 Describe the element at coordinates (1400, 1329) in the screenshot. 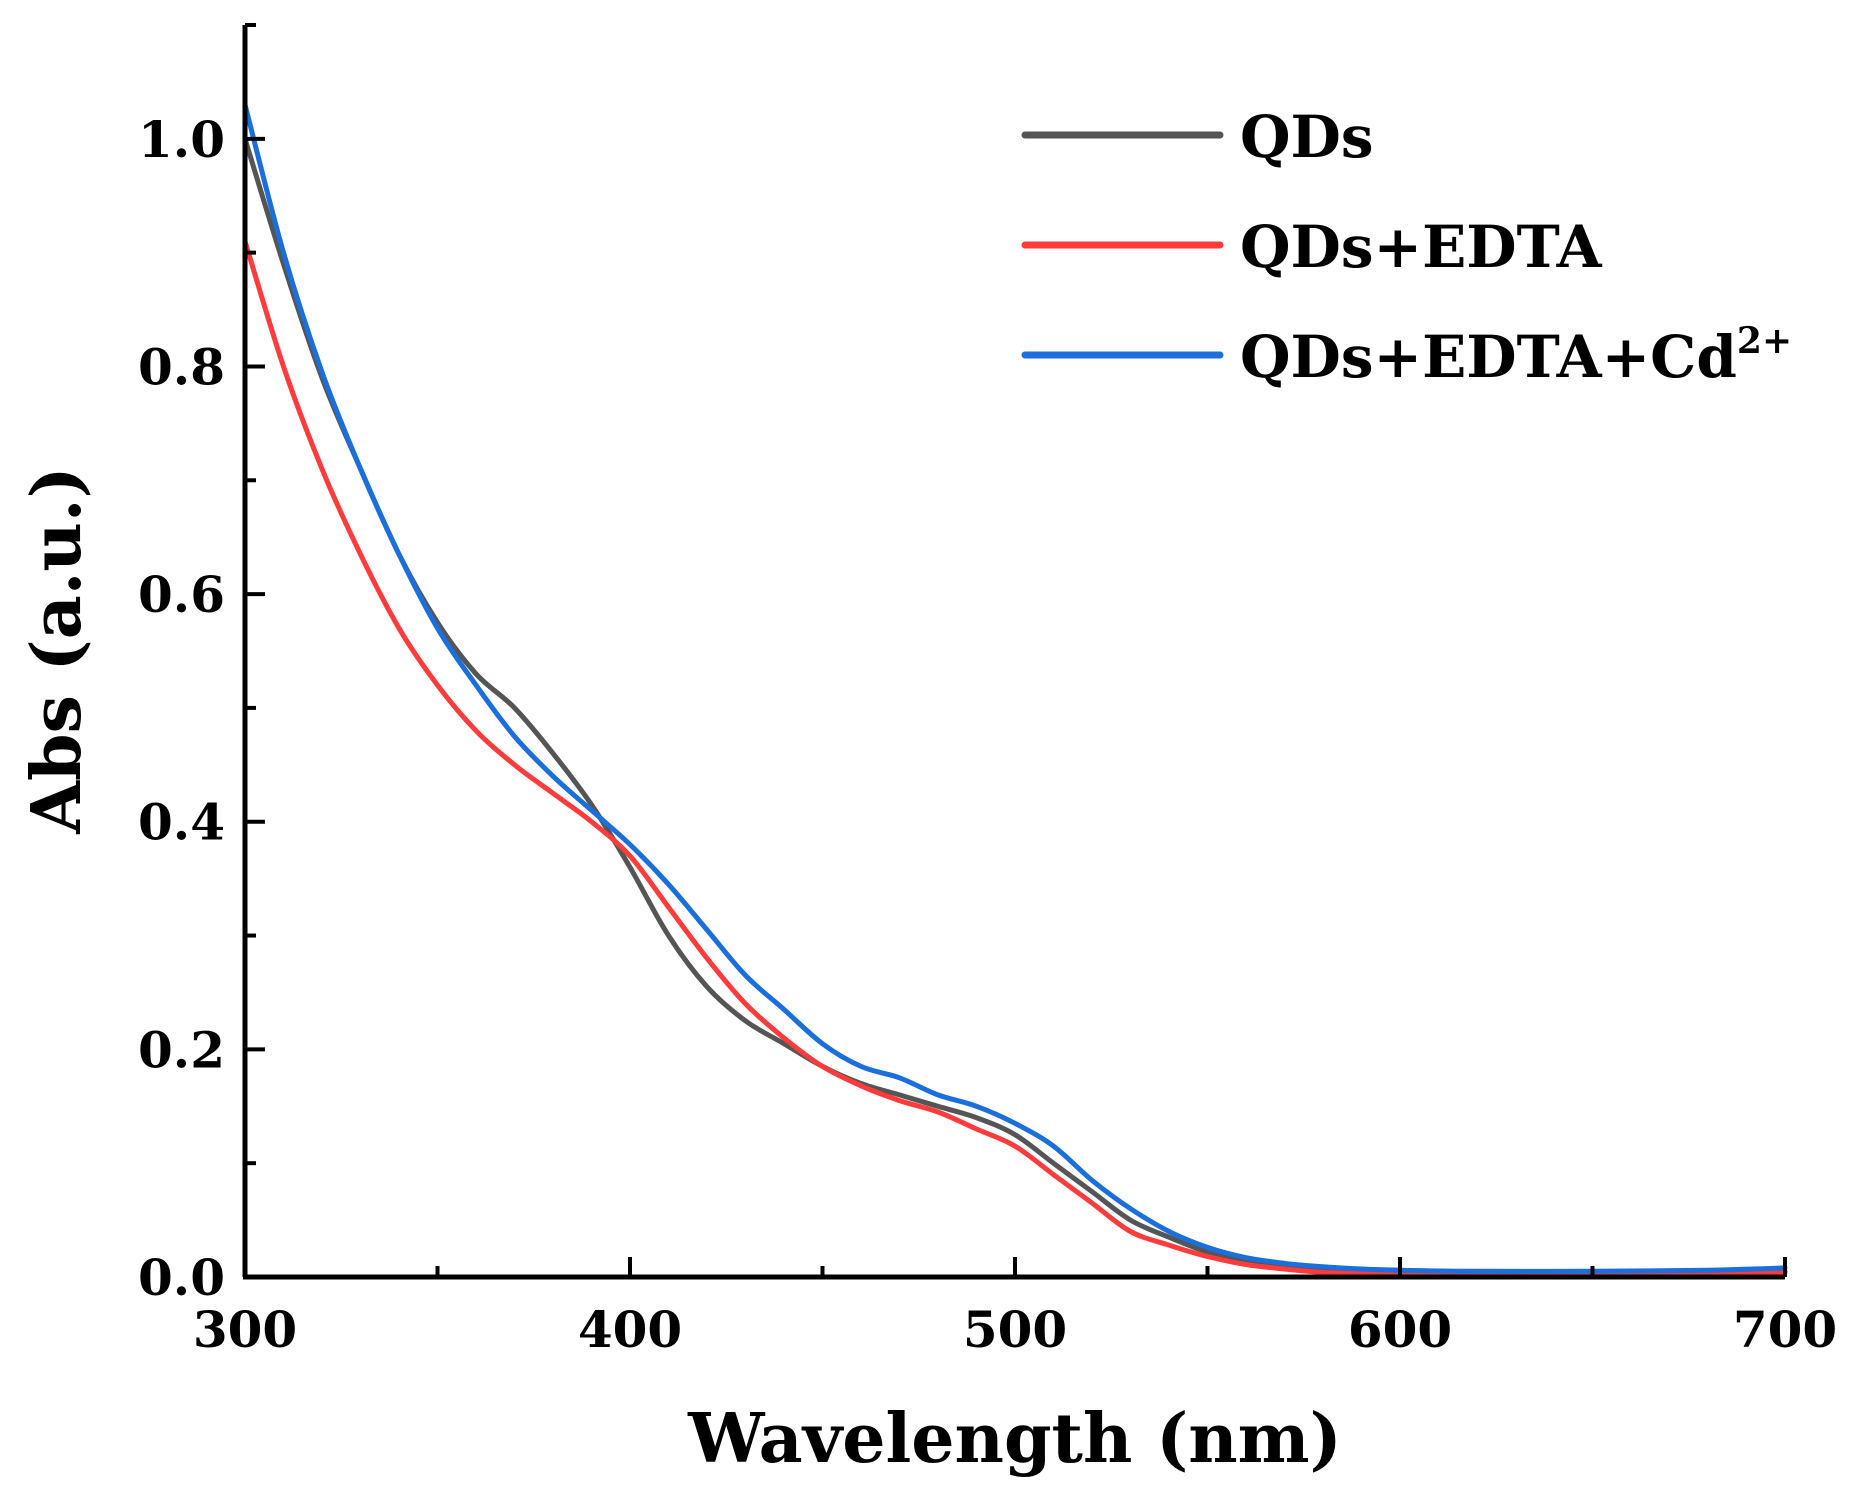

I see `x-tick-label: 600` at that location.